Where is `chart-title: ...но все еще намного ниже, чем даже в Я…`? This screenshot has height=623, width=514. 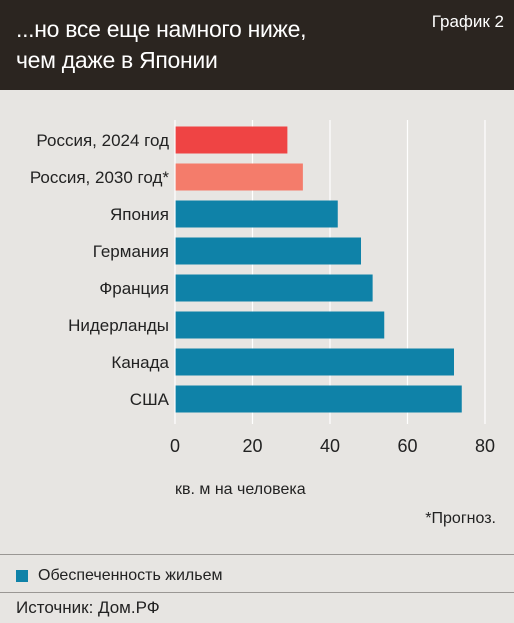 chart-title: ...но все еще намного ниже, чем даже в Я… is located at coordinates (161, 44).